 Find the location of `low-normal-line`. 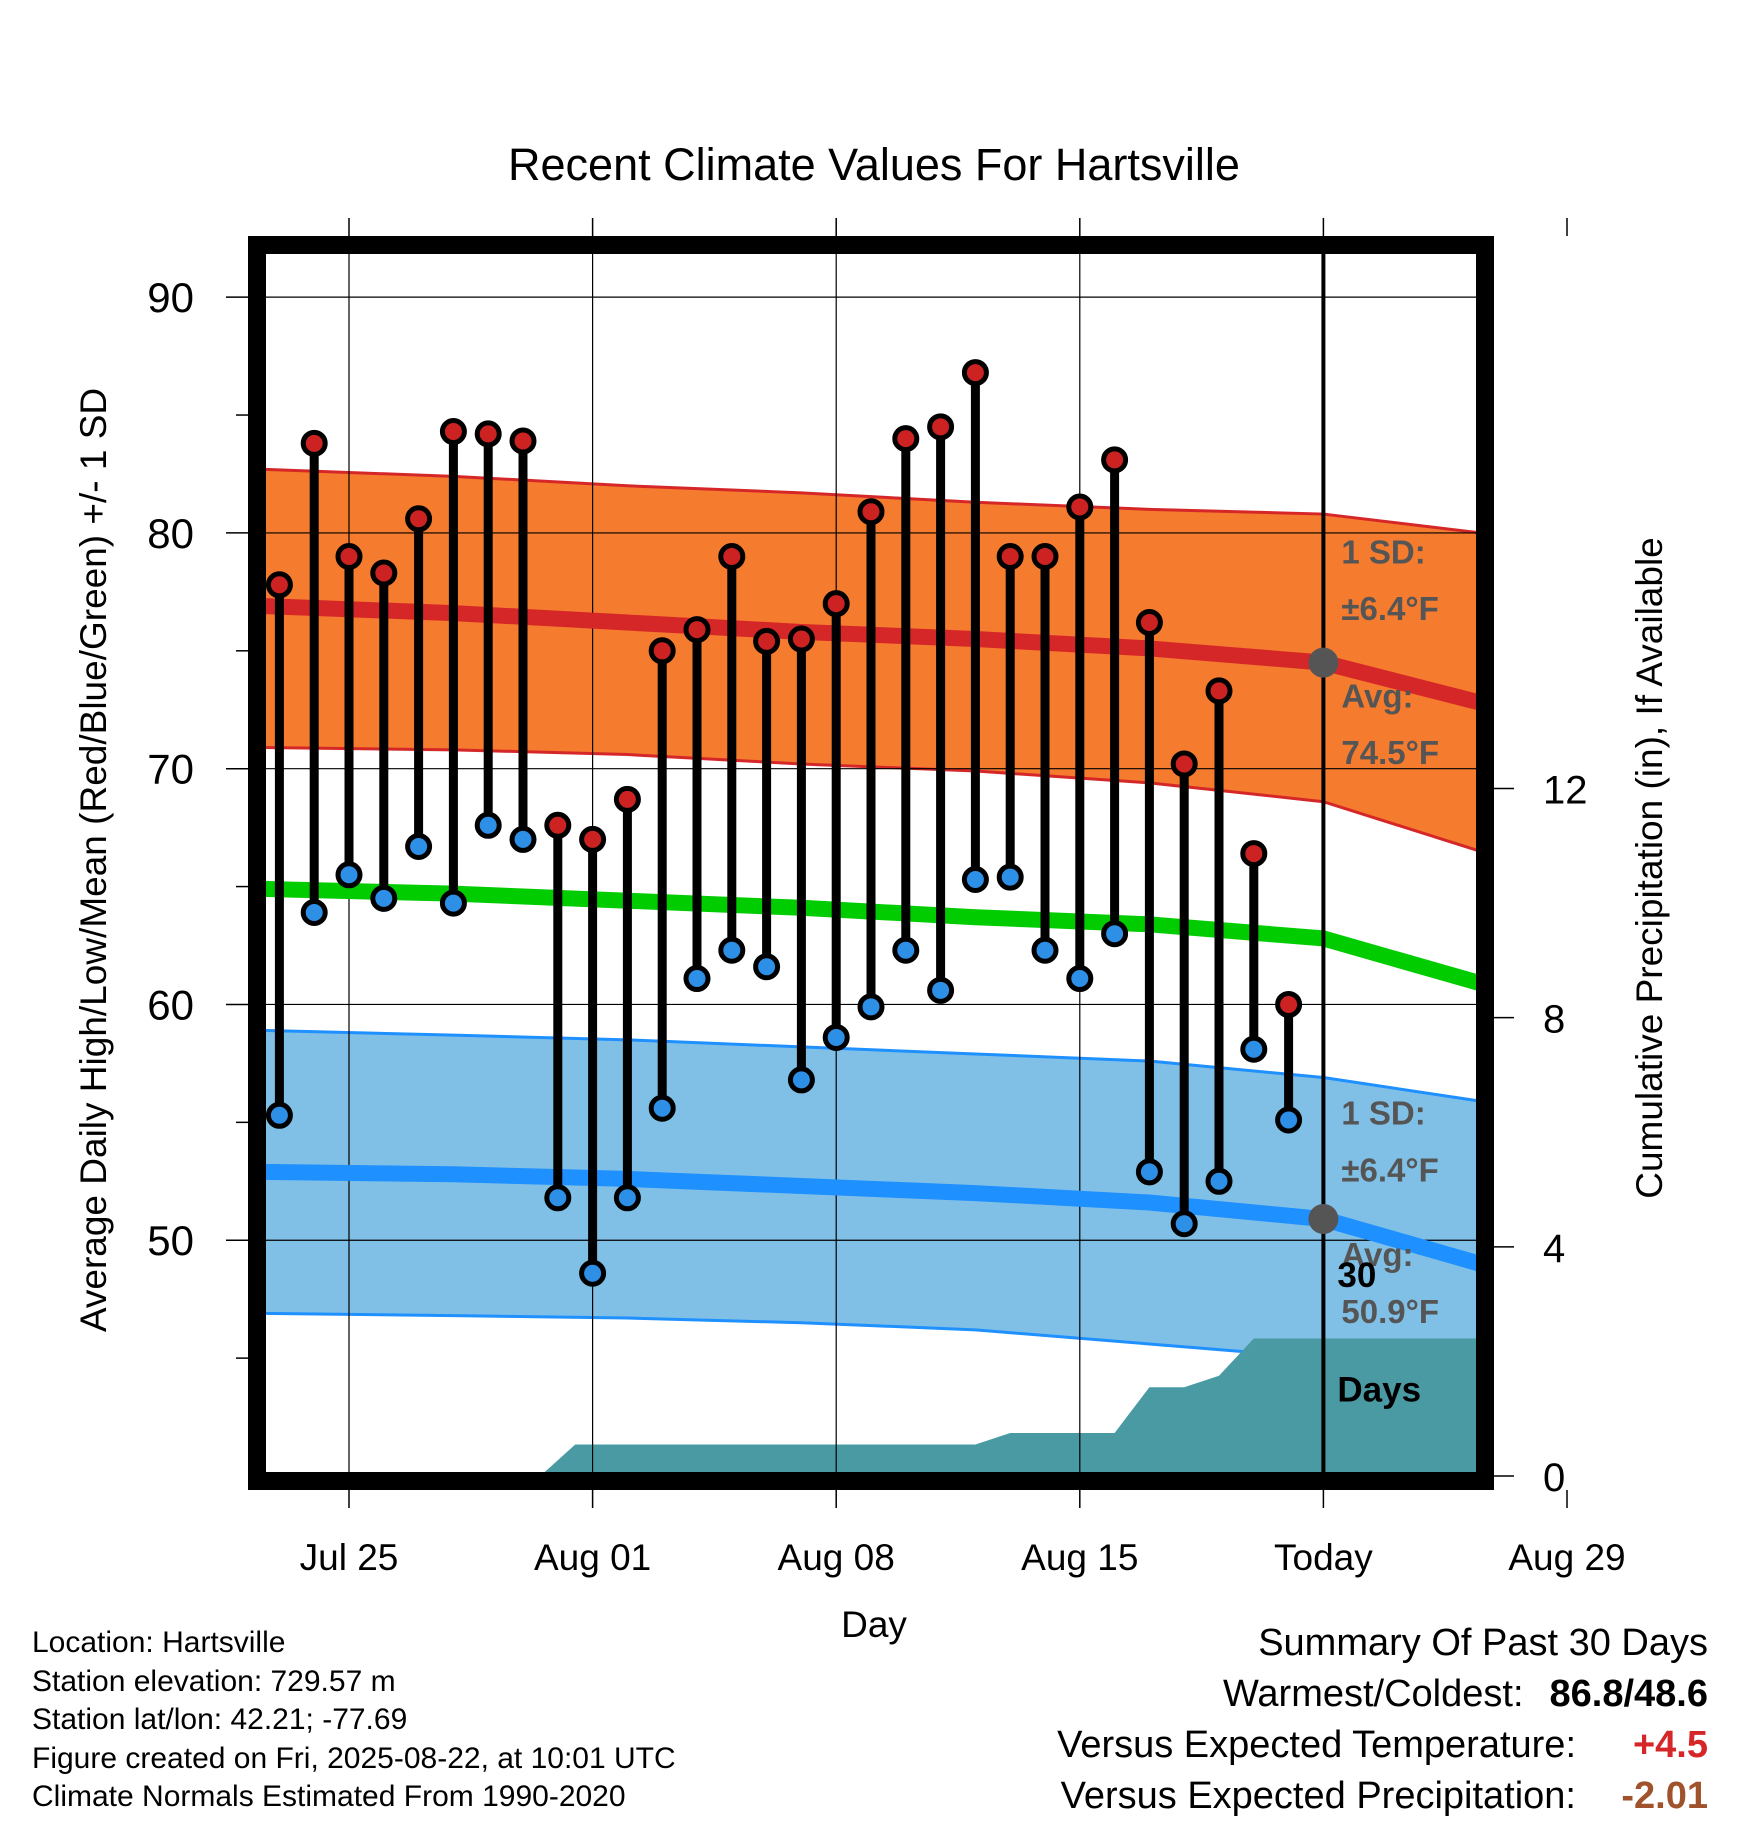

low-normal-line is located at coordinates (872, 1217).